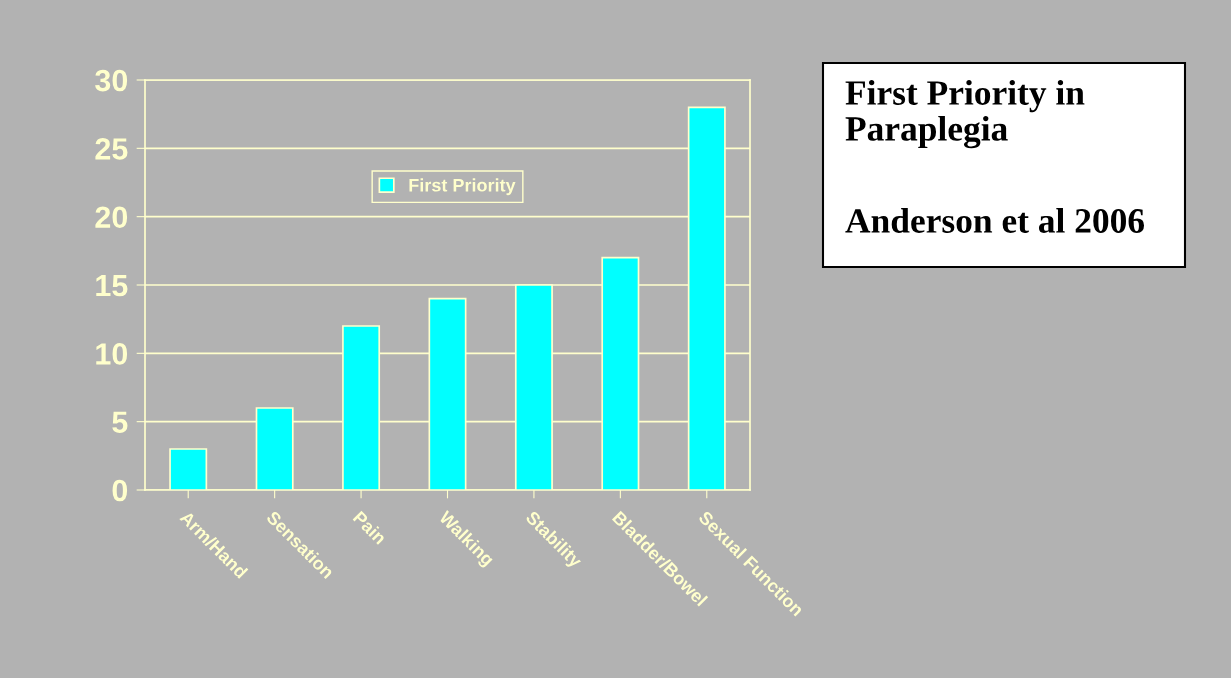 The width and height of the screenshot is (1231, 678). I want to click on y-tick-label: 30, so click(111, 80).